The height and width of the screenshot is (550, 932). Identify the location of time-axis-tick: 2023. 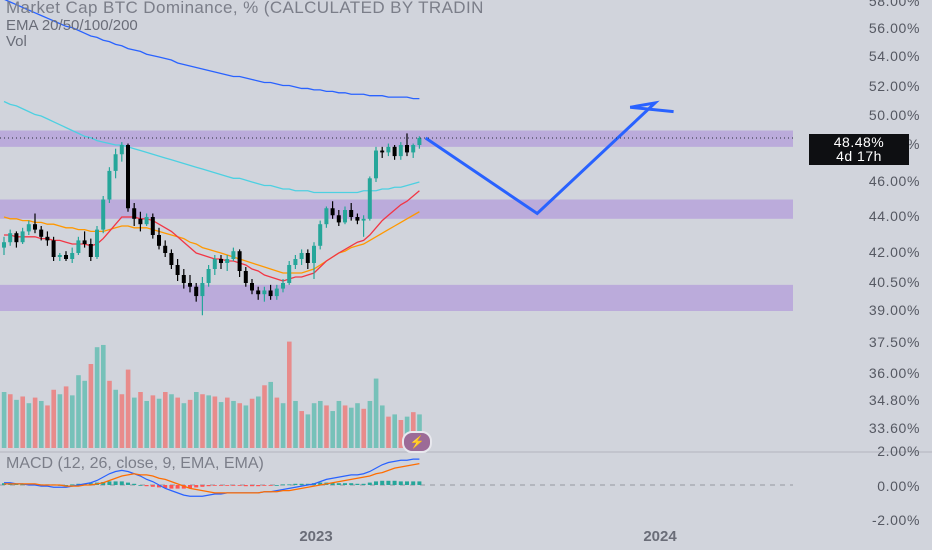
(316, 536).